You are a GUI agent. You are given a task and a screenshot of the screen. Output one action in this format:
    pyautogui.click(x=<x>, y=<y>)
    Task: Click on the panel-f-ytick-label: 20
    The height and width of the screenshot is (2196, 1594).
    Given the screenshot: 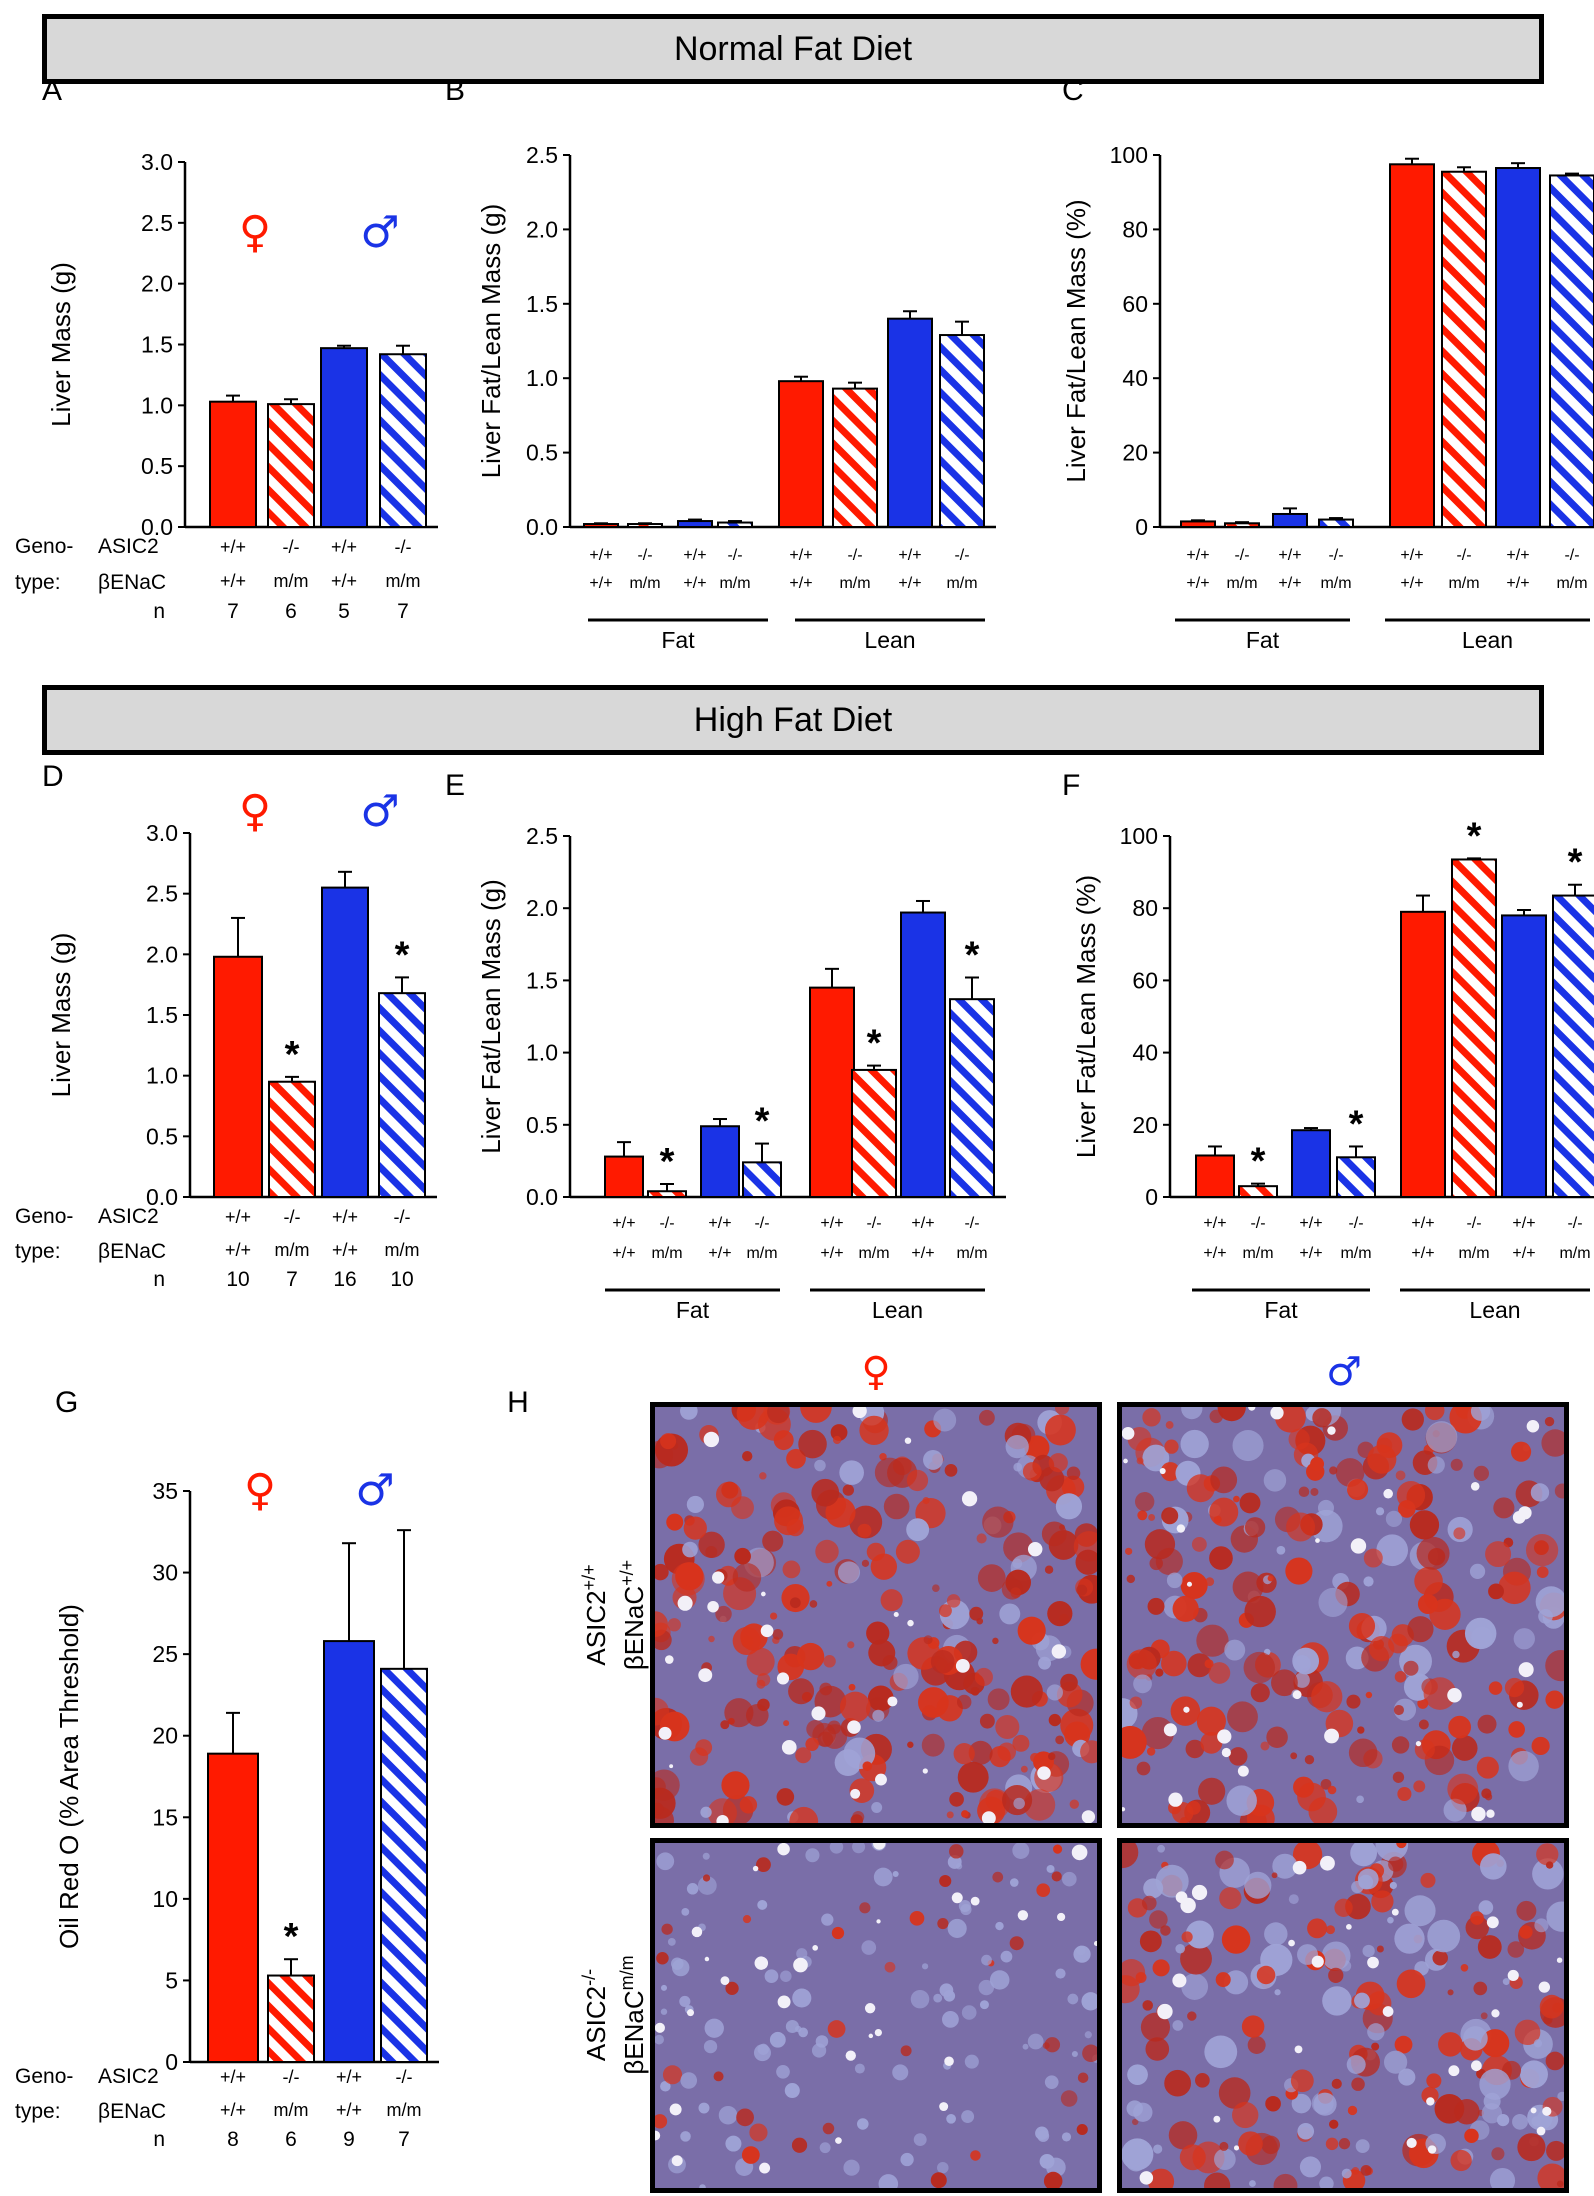 What is the action you would take?
    pyautogui.click(x=1145, y=1125)
    